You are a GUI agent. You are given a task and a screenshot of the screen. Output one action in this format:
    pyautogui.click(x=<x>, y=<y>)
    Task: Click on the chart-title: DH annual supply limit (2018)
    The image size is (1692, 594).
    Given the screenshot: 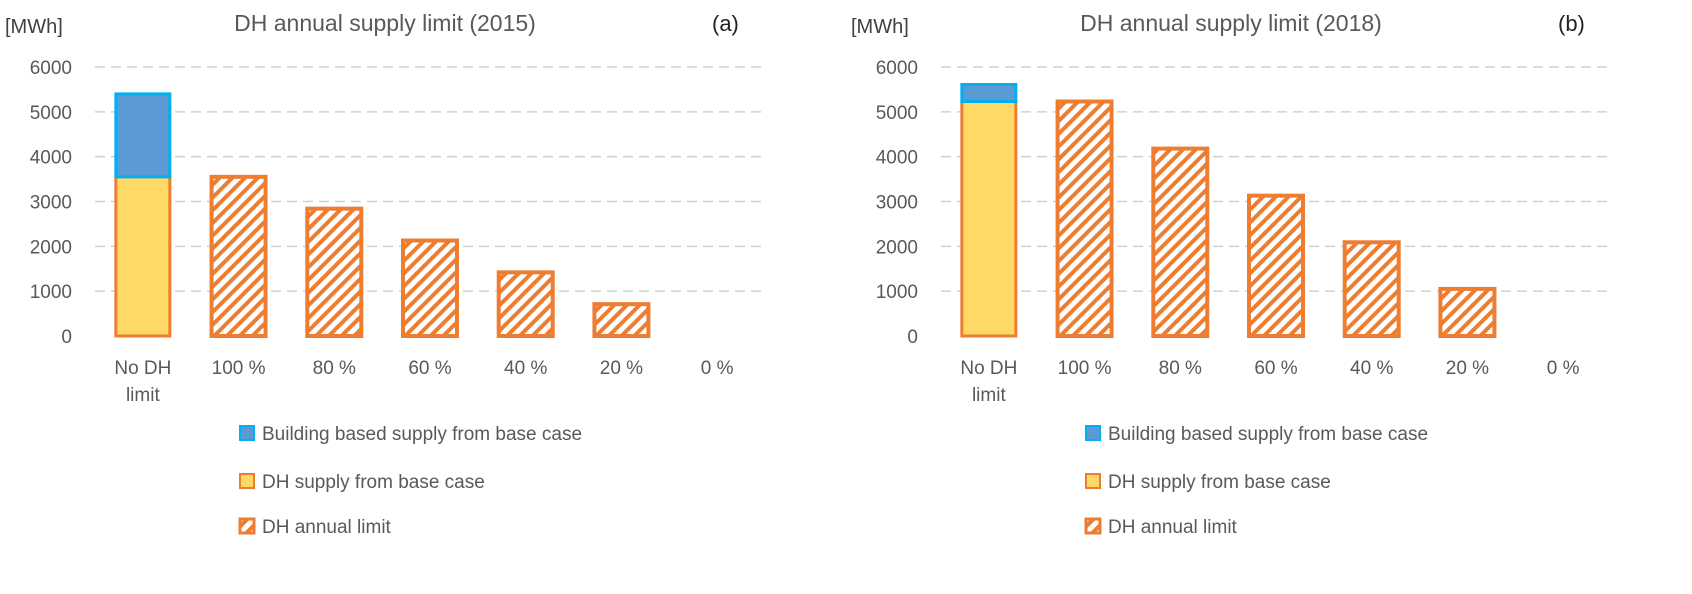 What is the action you would take?
    pyautogui.click(x=1231, y=23)
    